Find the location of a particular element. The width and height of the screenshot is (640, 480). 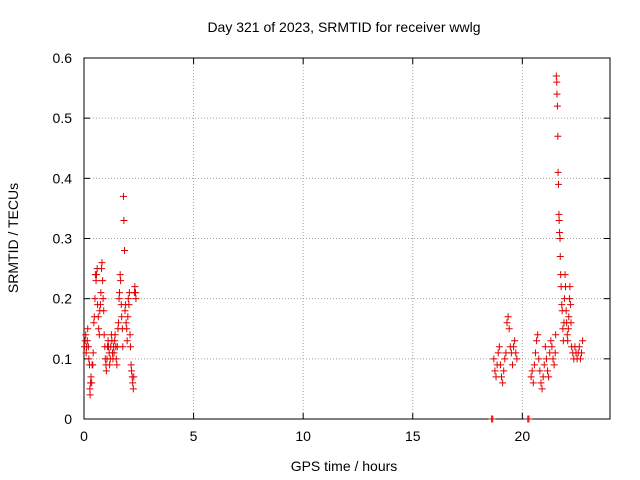

y-tick-label: 0.6 is located at coordinates (63, 58).